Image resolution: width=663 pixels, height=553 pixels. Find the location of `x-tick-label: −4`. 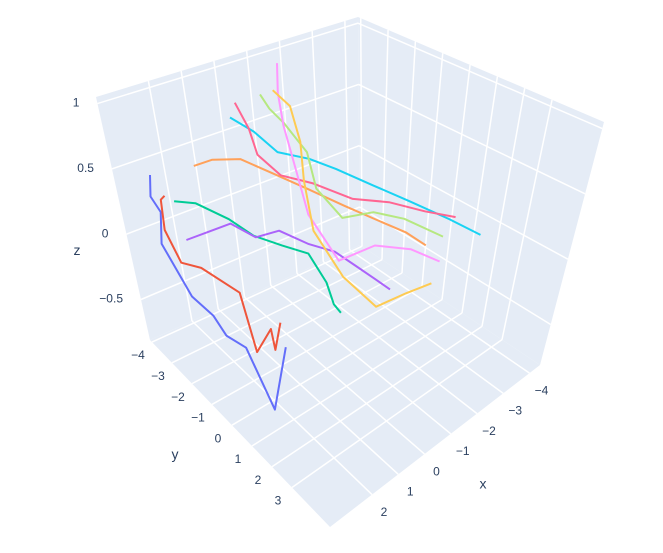

x-tick-label: −4 is located at coordinates (542, 390).